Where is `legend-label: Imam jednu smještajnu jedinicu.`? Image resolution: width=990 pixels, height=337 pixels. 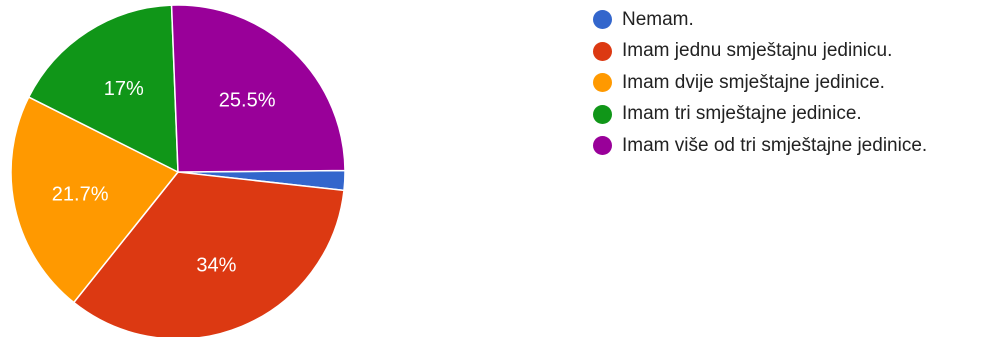 legend-label: Imam jednu smještajnu jedinicu. is located at coordinates (757, 51).